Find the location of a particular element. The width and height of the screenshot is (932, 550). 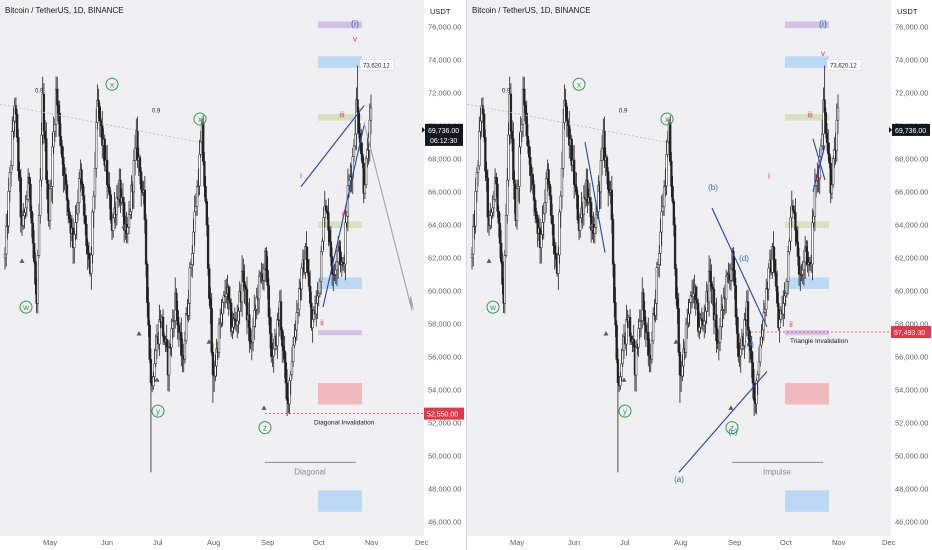

high-price-badge is located at coordinates (377, 65).